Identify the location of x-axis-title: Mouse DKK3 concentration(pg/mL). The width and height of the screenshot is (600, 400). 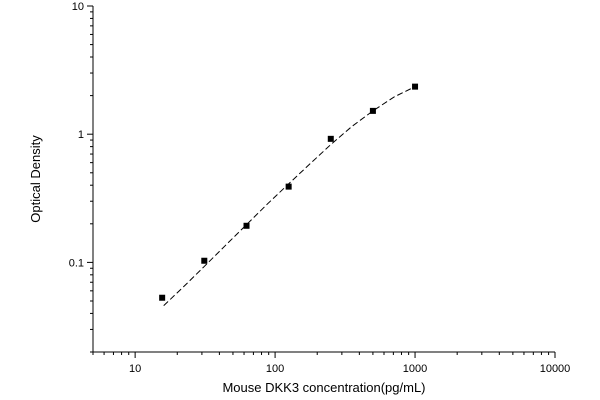
(323, 387).